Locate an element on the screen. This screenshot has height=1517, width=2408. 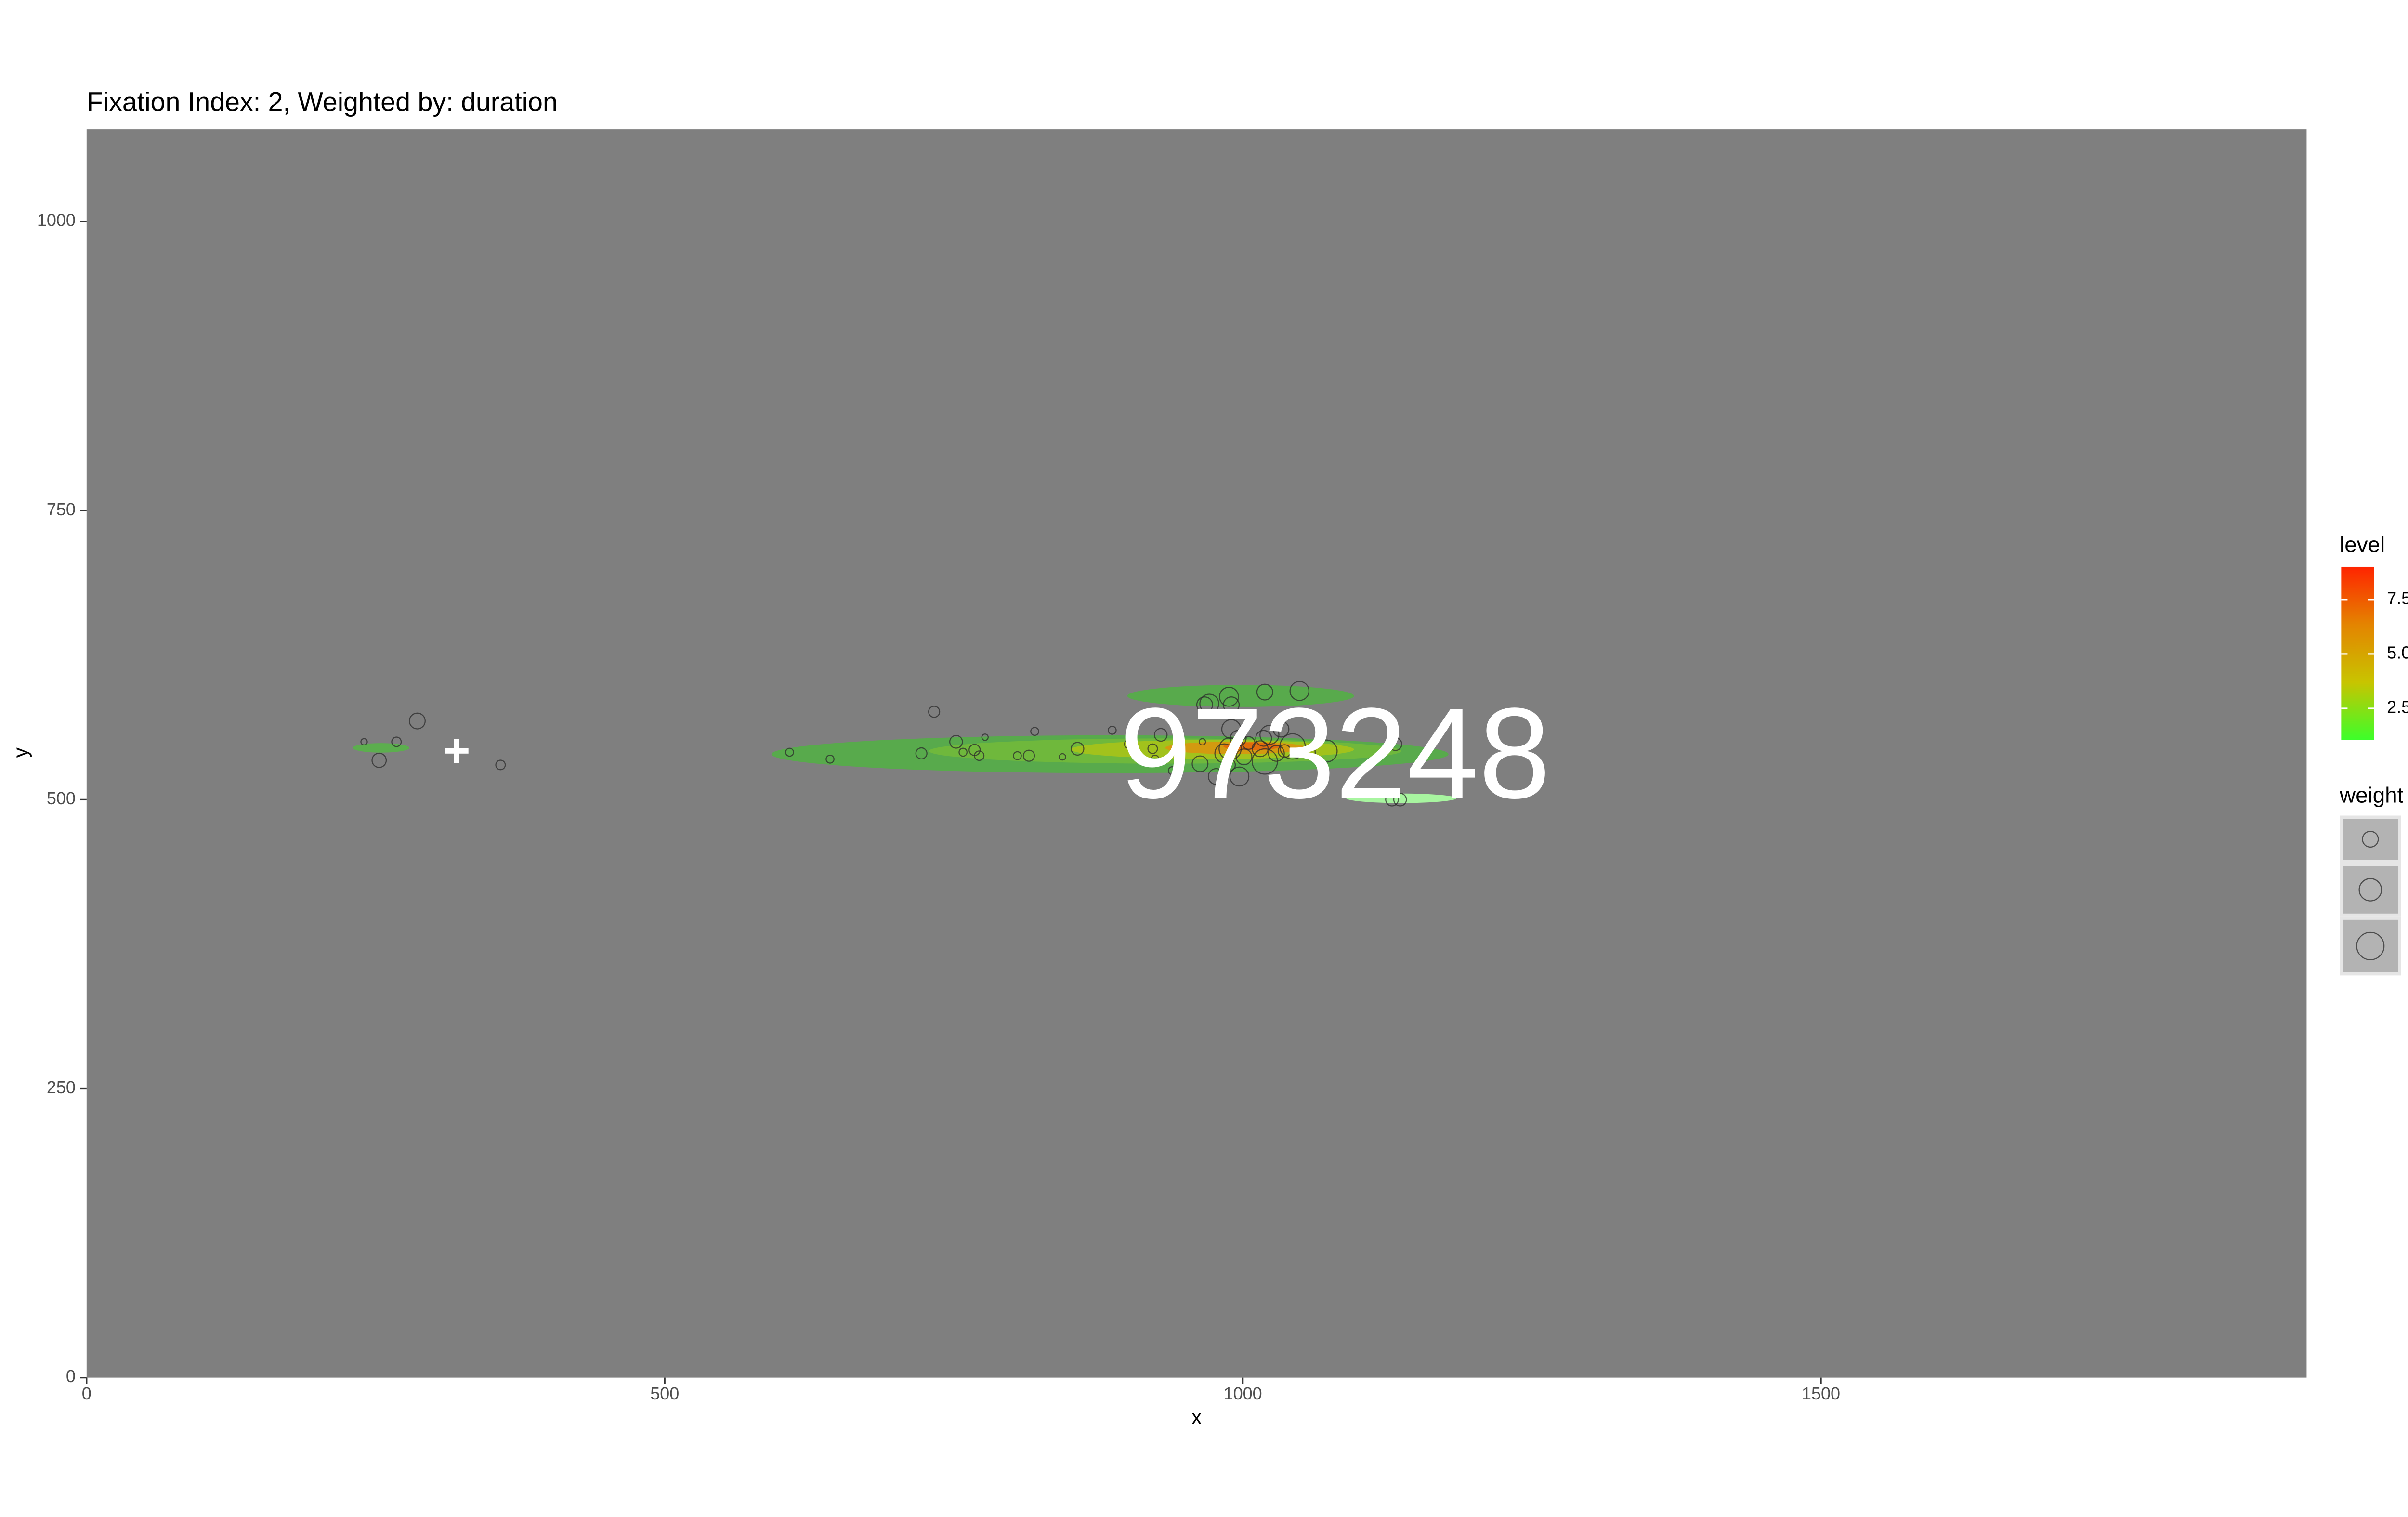
y-tick-label: 0 is located at coordinates (71, 1376).